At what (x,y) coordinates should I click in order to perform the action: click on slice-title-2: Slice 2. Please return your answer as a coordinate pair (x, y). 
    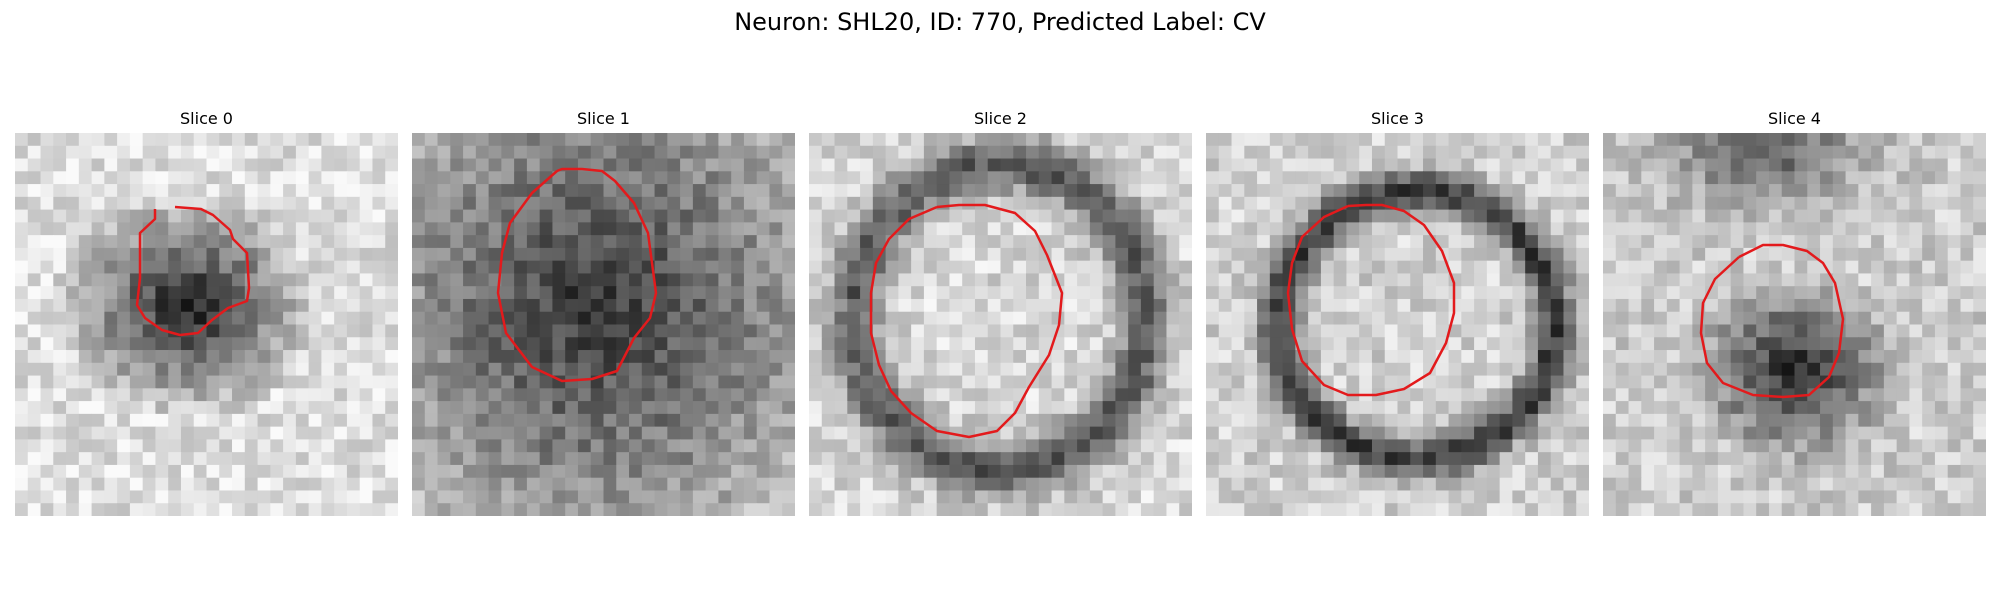
    Looking at the image, I should click on (1000, 118).